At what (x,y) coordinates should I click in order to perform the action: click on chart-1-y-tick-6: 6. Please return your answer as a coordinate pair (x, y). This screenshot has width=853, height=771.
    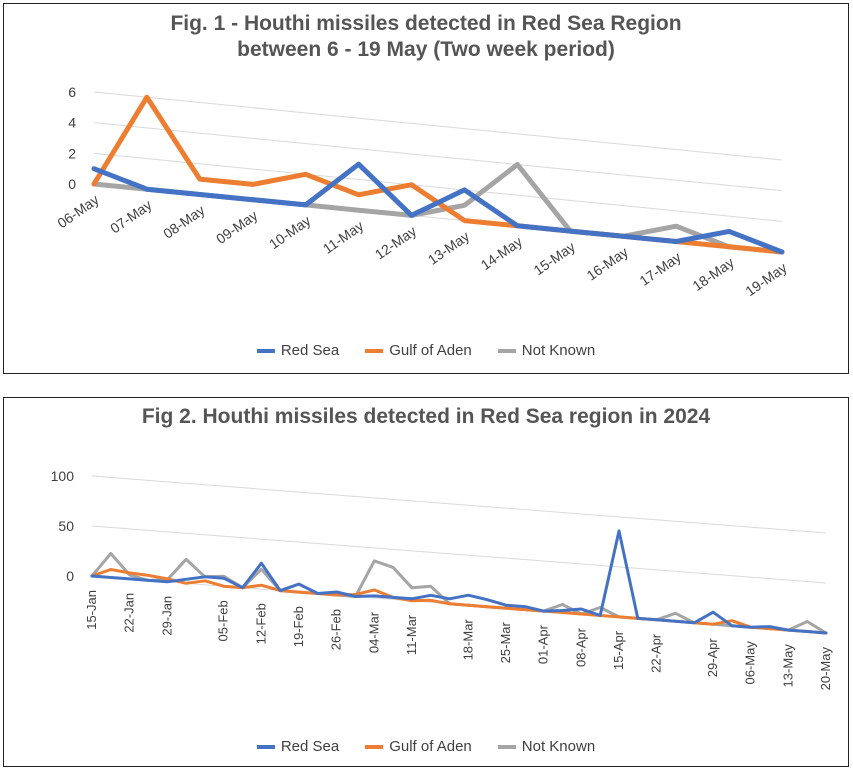
    Looking at the image, I should click on (72, 92).